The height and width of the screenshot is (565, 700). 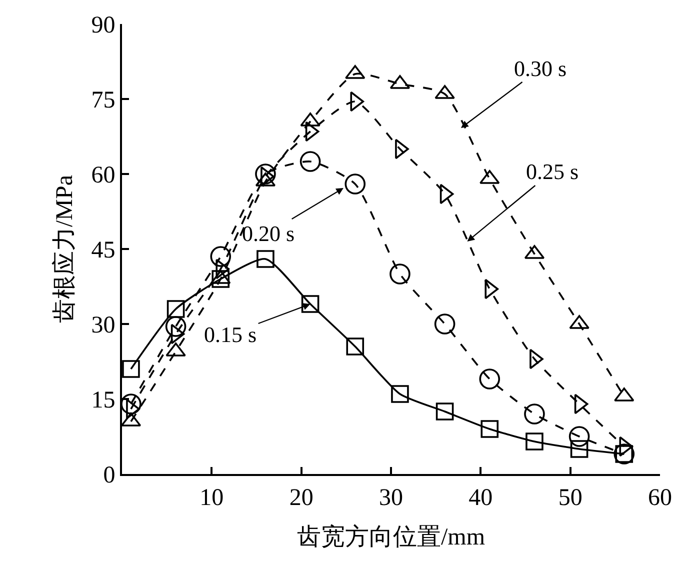 What do you see at coordinates (103, 175) in the screenshot?
I see `y-tick-label: 60` at bounding box center [103, 175].